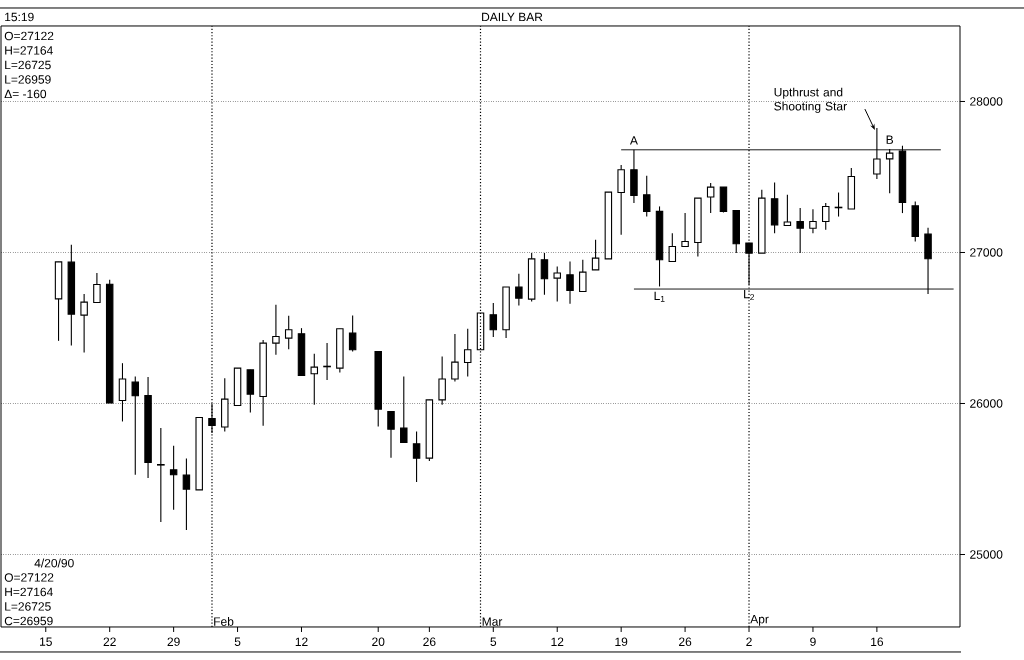  I want to click on annotation: Δ= -160, so click(25, 94).